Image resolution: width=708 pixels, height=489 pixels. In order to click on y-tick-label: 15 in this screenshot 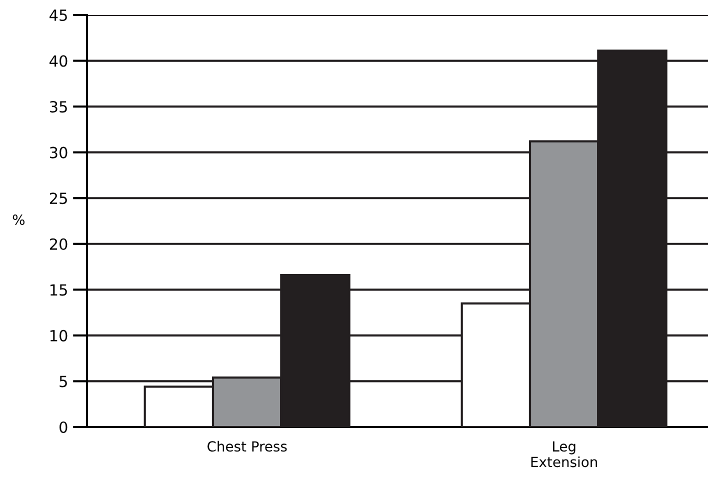, I will do `click(58, 290)`.